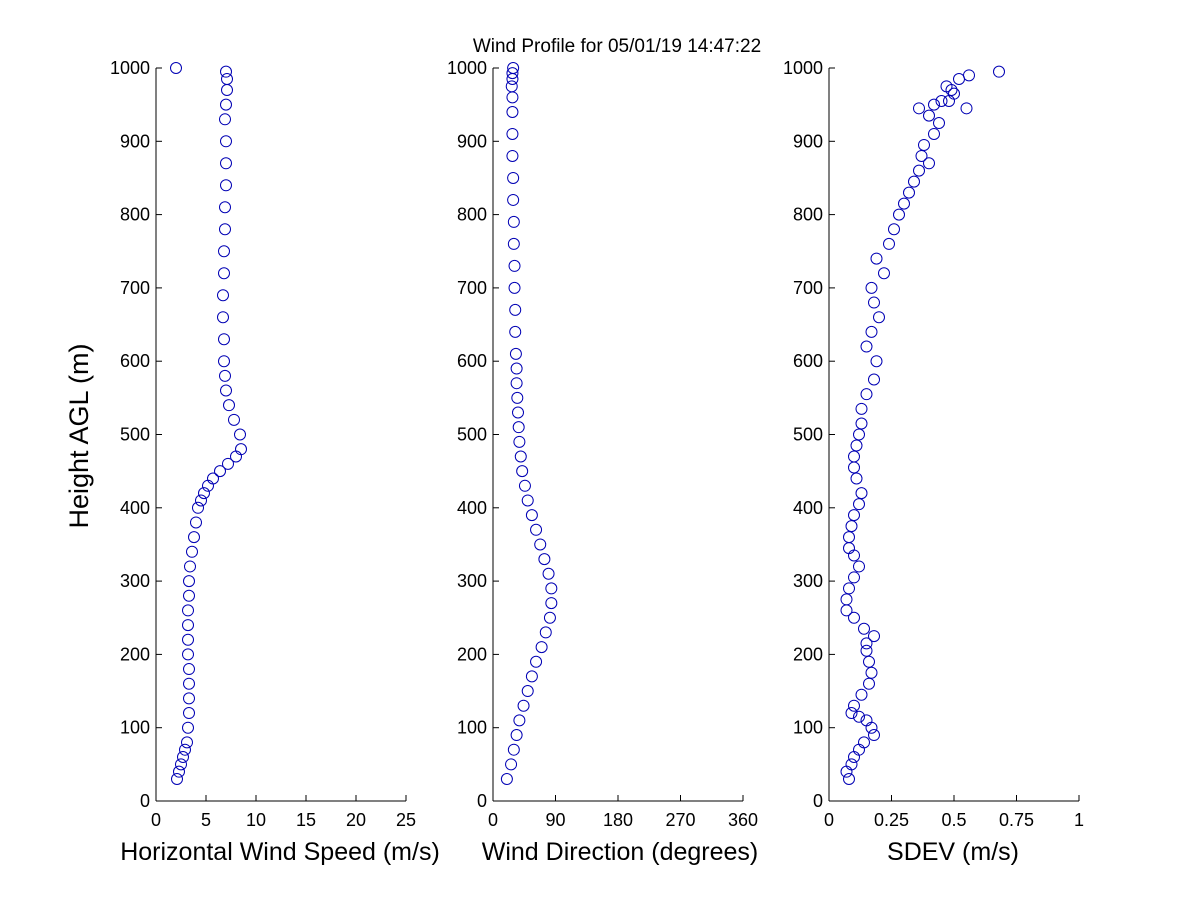 This screenshot has width=1200, height=905. Describe the element at coordinates (803, 68) in the screenshot. I see `y-tick-label: 1000` at that location.